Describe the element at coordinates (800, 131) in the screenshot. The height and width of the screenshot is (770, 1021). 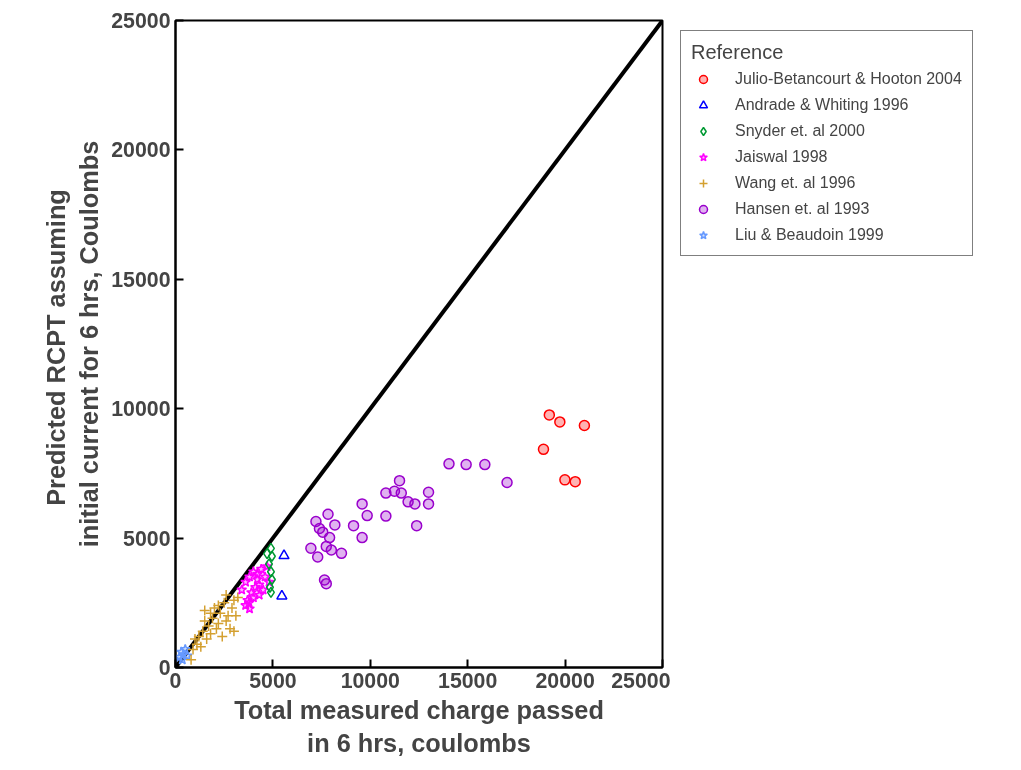
I see `legend-label: Snyder et. al 2000` at that location.